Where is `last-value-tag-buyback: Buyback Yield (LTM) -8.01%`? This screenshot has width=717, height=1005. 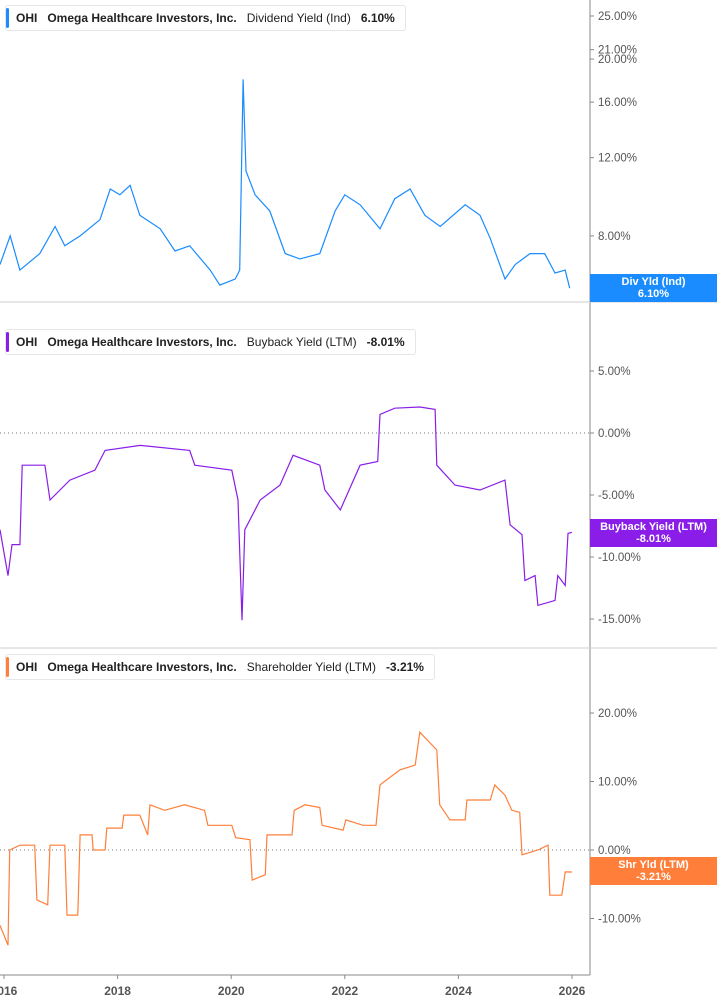 last-value-tag-buyback: Buyback Yield (LTM) -8.01% is located at coordinates (653, 533).